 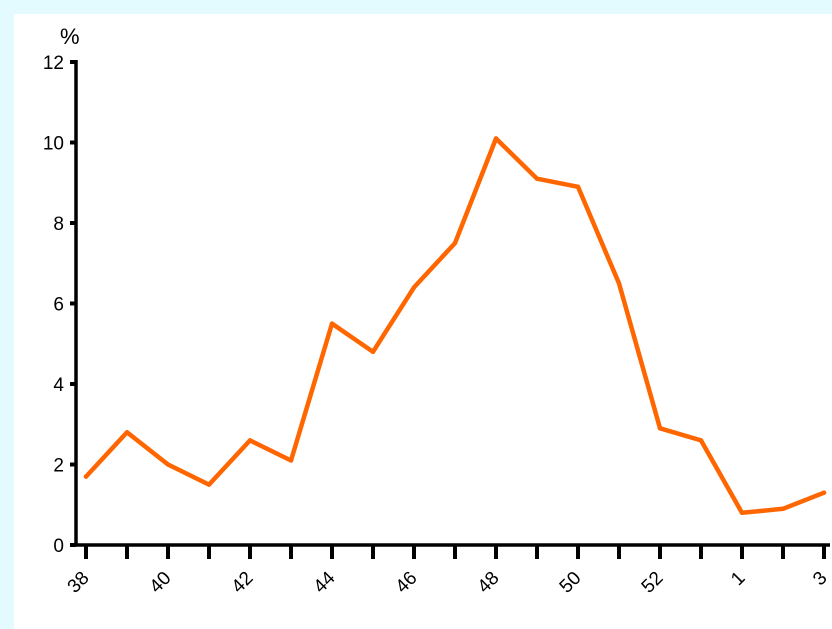 What do you see at coordinates (571, 583) in the screenshot?
I see `x-tick-label: 50` at bounding box center [571, 583].